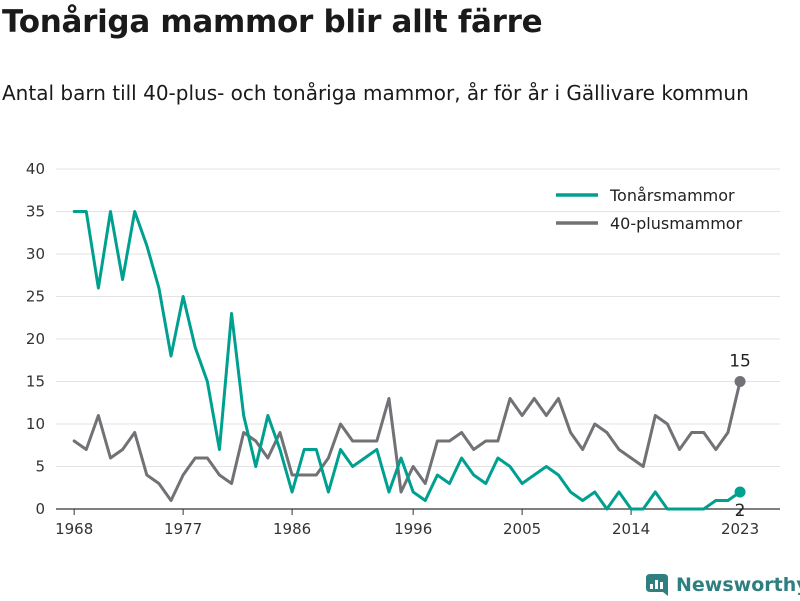 This screenshot has width=800, height=601. I want to click on x-tick-label: 2005, so click(522, 529).